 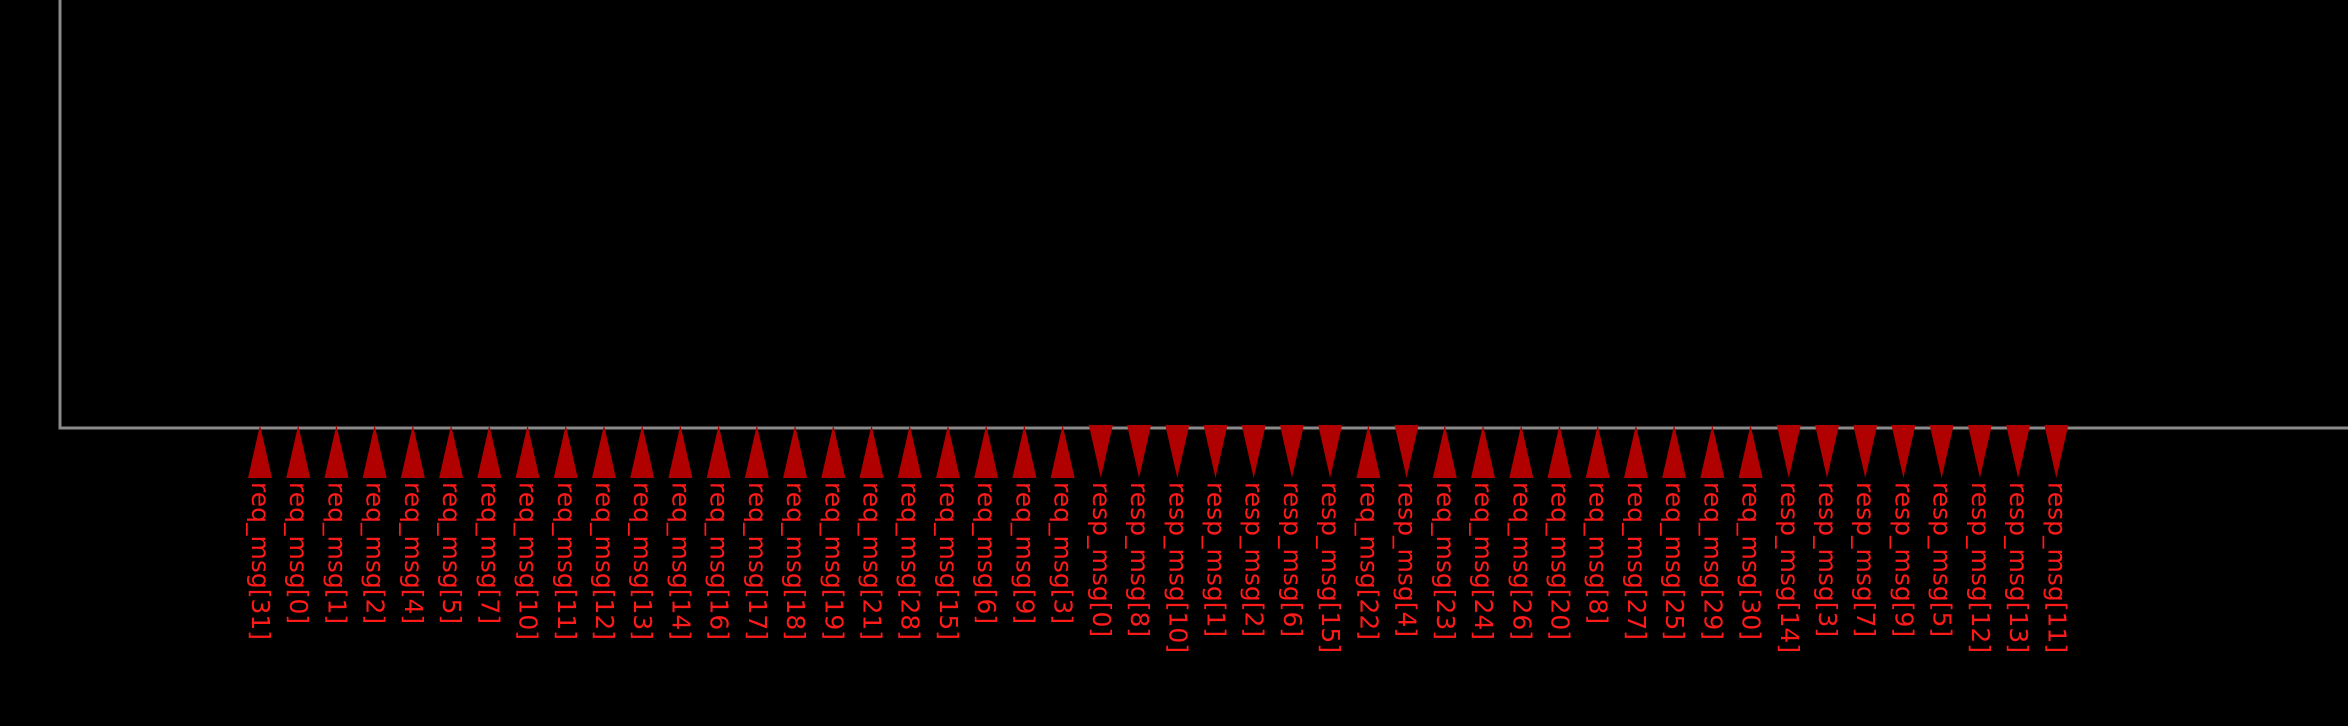 What do you see at coordinates (1559, 561) in the screenshot?
I see `pin-label: req_msg[20]` at bounding box center [1559, 561].